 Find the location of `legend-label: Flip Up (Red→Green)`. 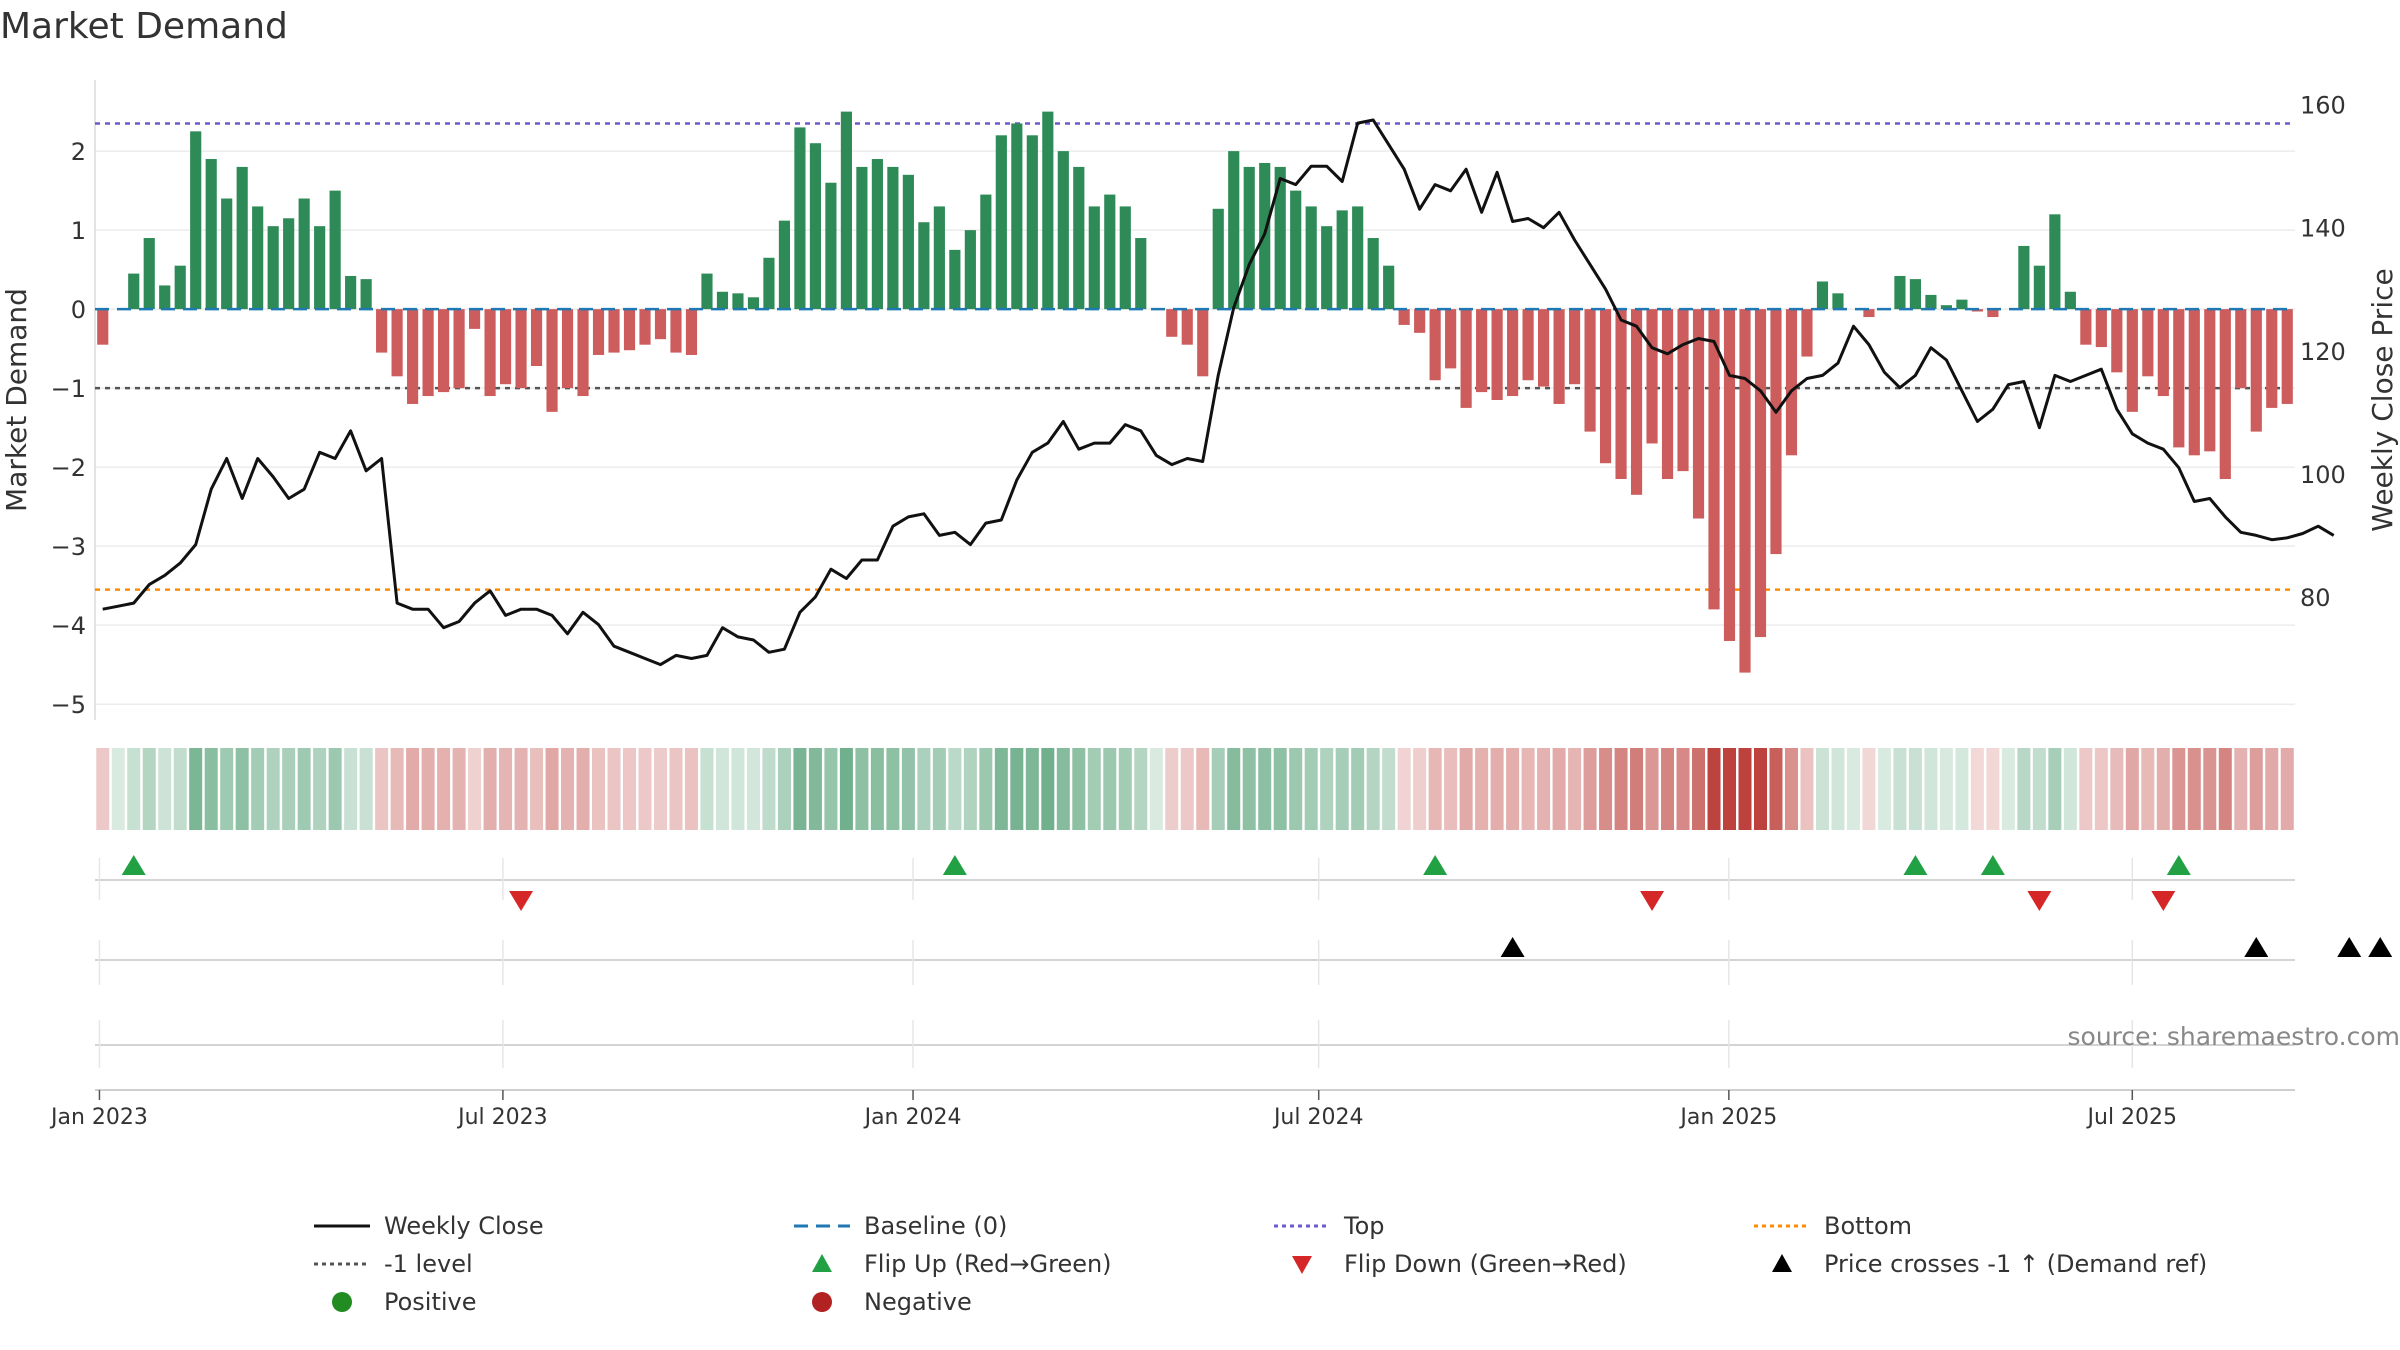

legend-label: Flip Up (Red→Green) is located at coordinates (988, 1264).